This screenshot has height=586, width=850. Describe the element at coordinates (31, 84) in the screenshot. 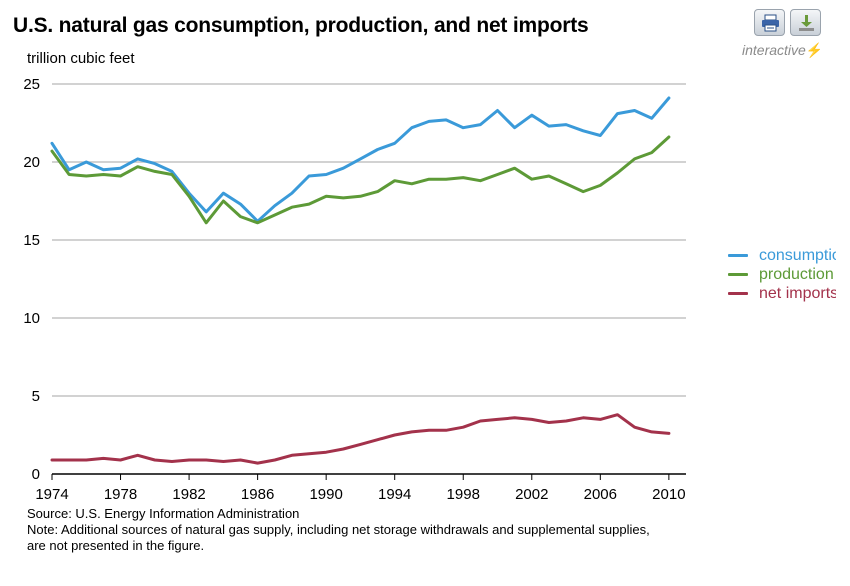

I see `y-tick-label-25: 25` at that location.